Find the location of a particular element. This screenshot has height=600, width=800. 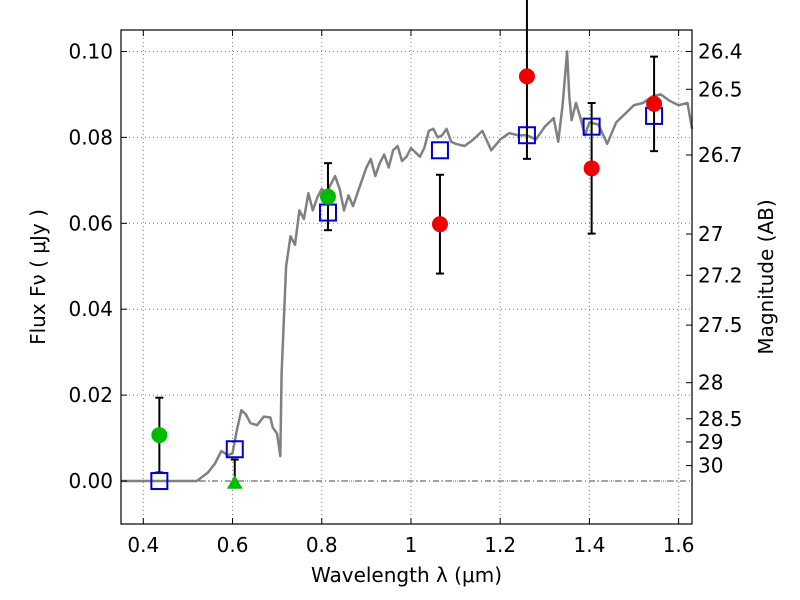

y2-tick-label: 30 is located at coordinates (710, 466).